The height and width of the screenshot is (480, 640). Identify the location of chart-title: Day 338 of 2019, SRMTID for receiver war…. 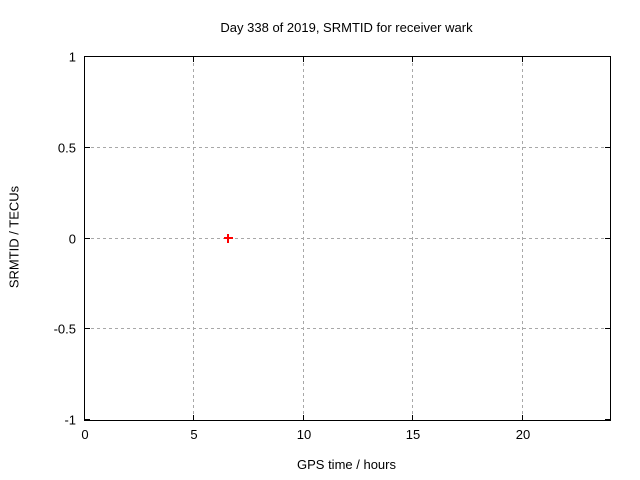
(346, 27).